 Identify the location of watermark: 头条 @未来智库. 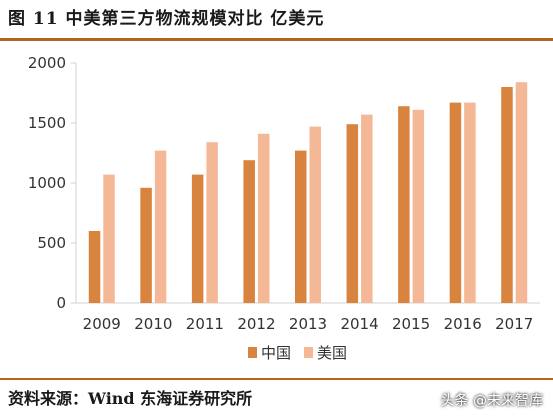
(491, 401).